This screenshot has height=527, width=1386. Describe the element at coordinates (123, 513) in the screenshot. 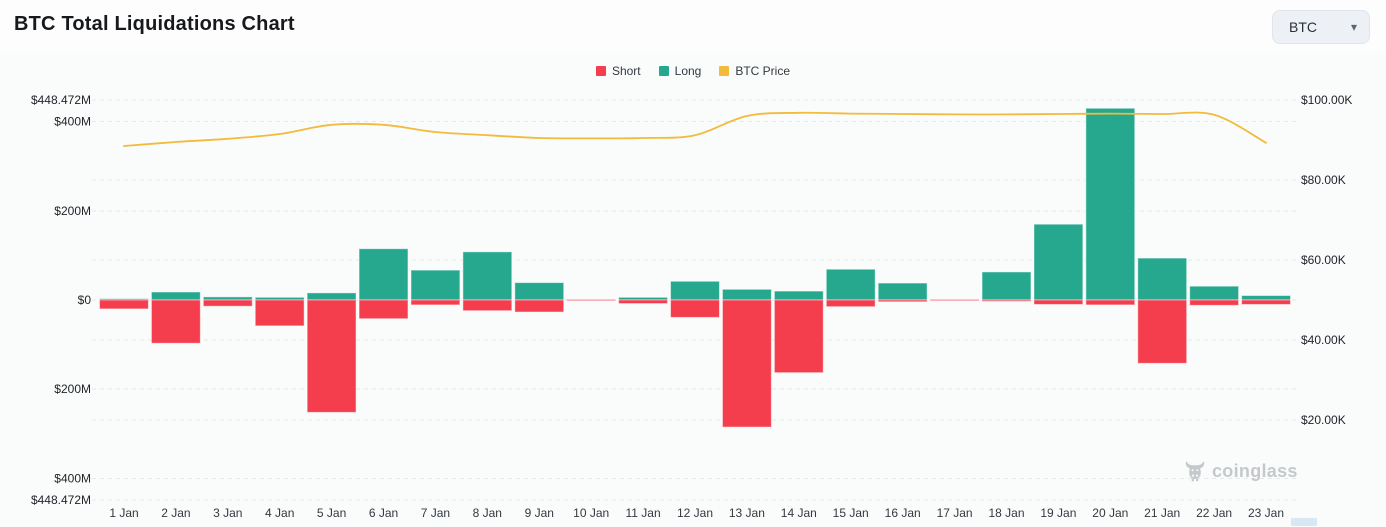

I see `x-axis-tick: 1 Jan` at that location.